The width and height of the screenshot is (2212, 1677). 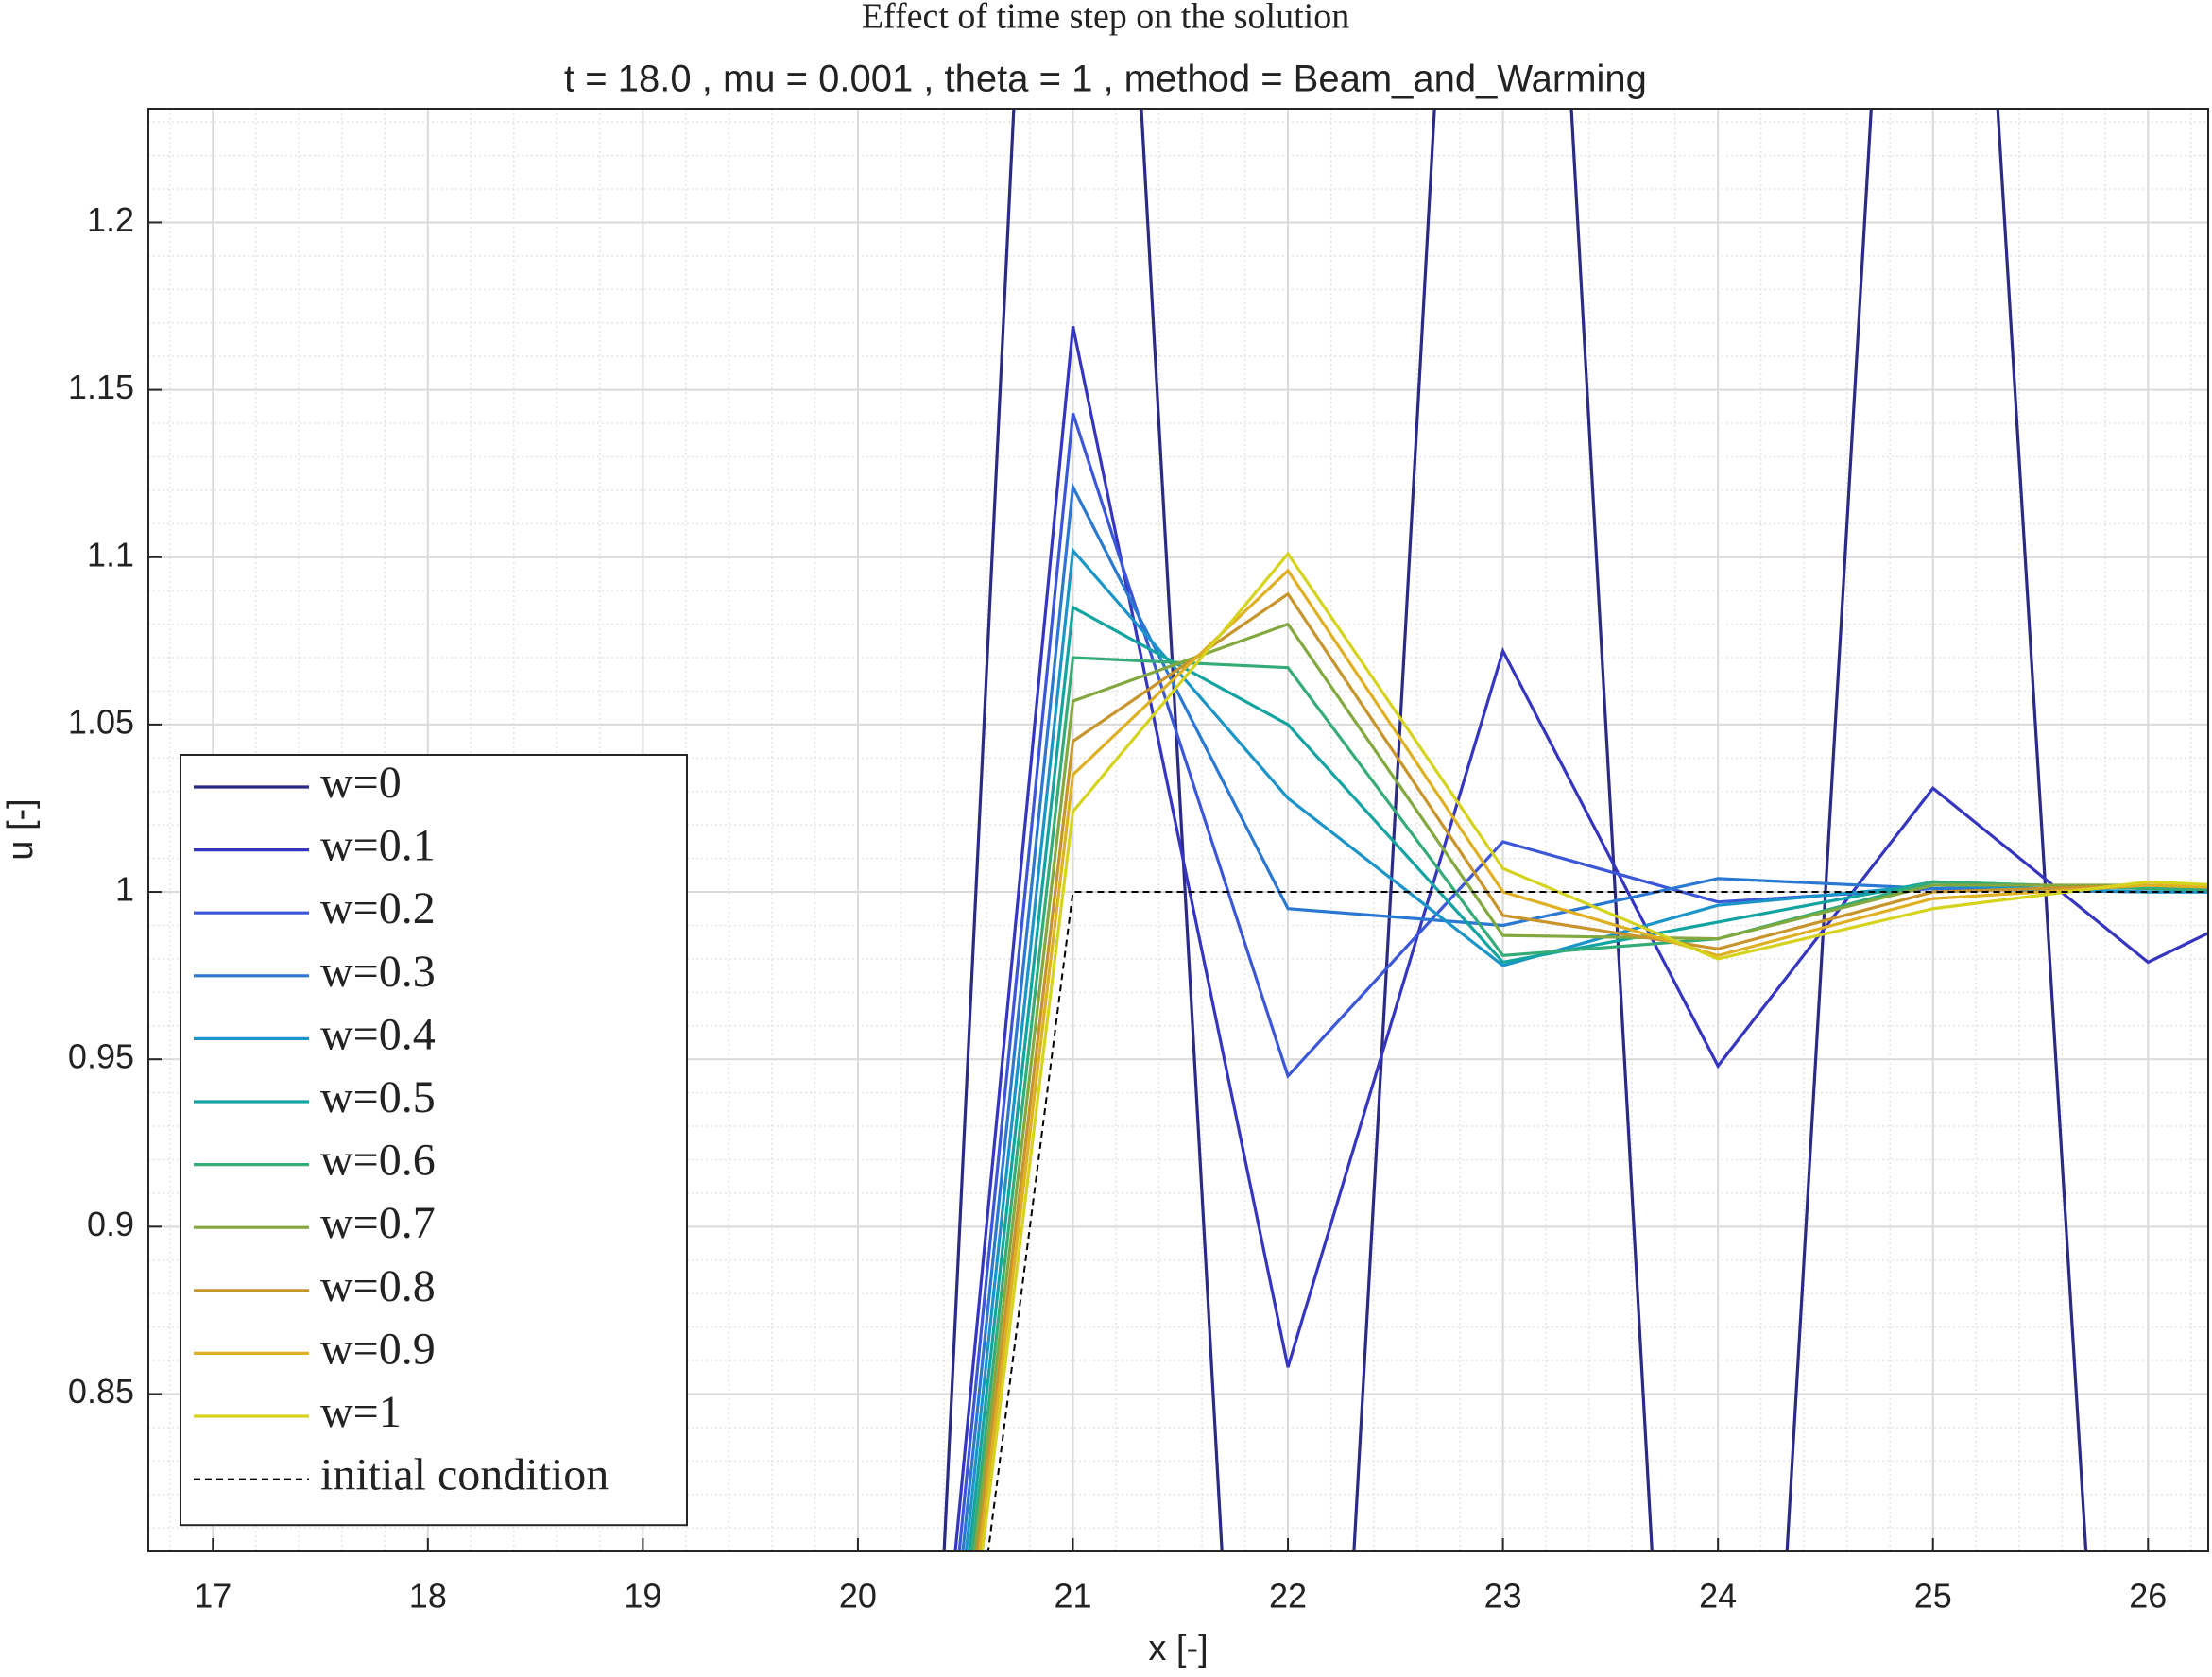 I want to click on y-tick-label: 1.15, so click(x=101, y=387).